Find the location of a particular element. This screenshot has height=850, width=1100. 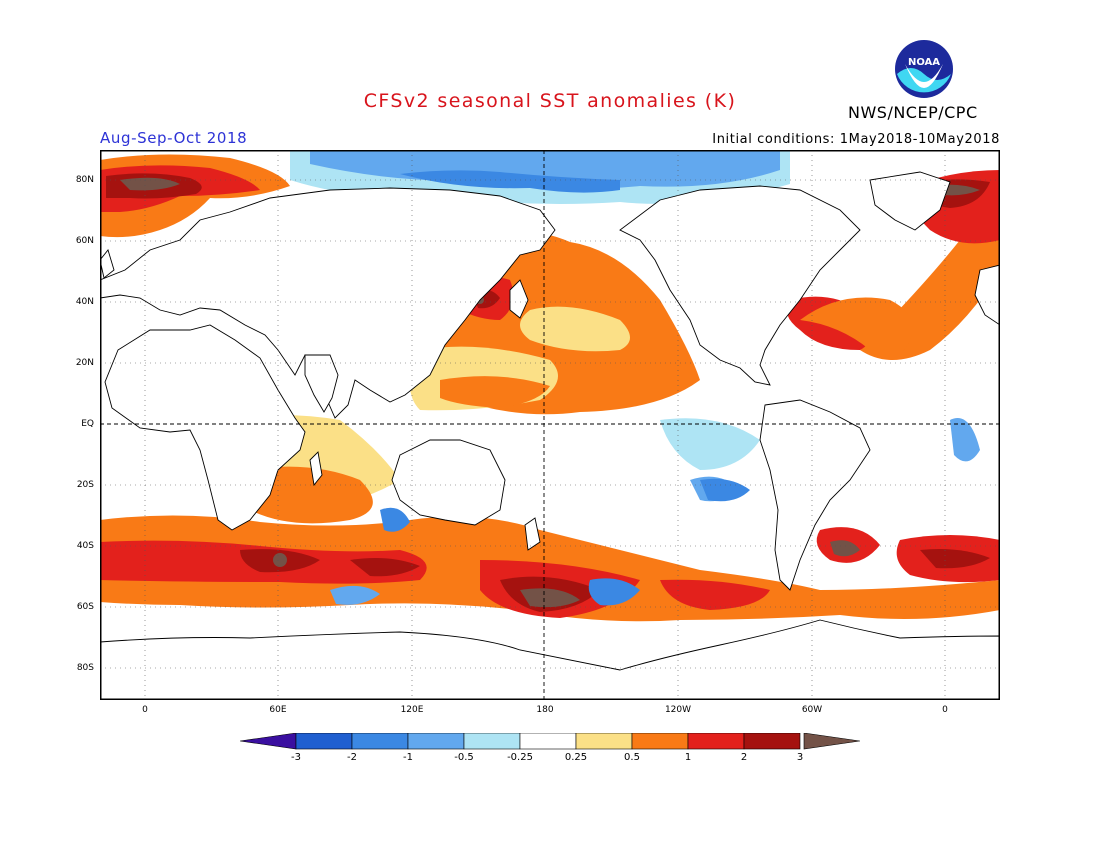

lat-label-60n: 60N is located at coordinates (84, 241).